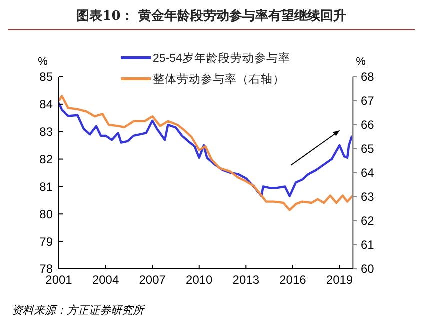  I want to click on chart-title: 图表10： 黄金年龄段劳动参与率有望继续回升, so click(211, 16).